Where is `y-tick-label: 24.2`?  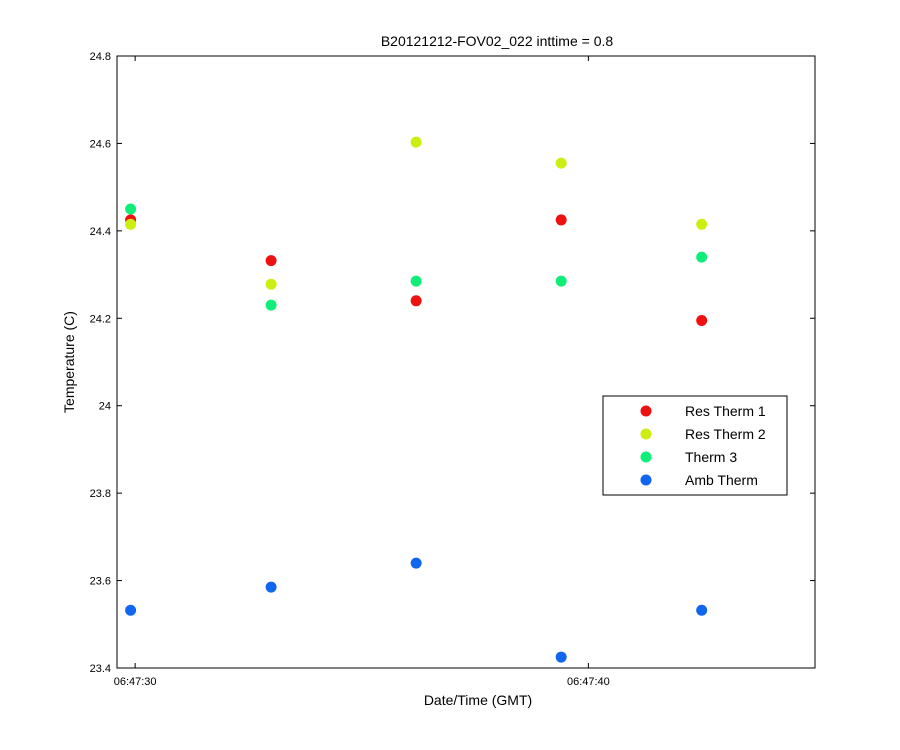
y-tick-label: 24.2 is located at coordinates (100, 319).